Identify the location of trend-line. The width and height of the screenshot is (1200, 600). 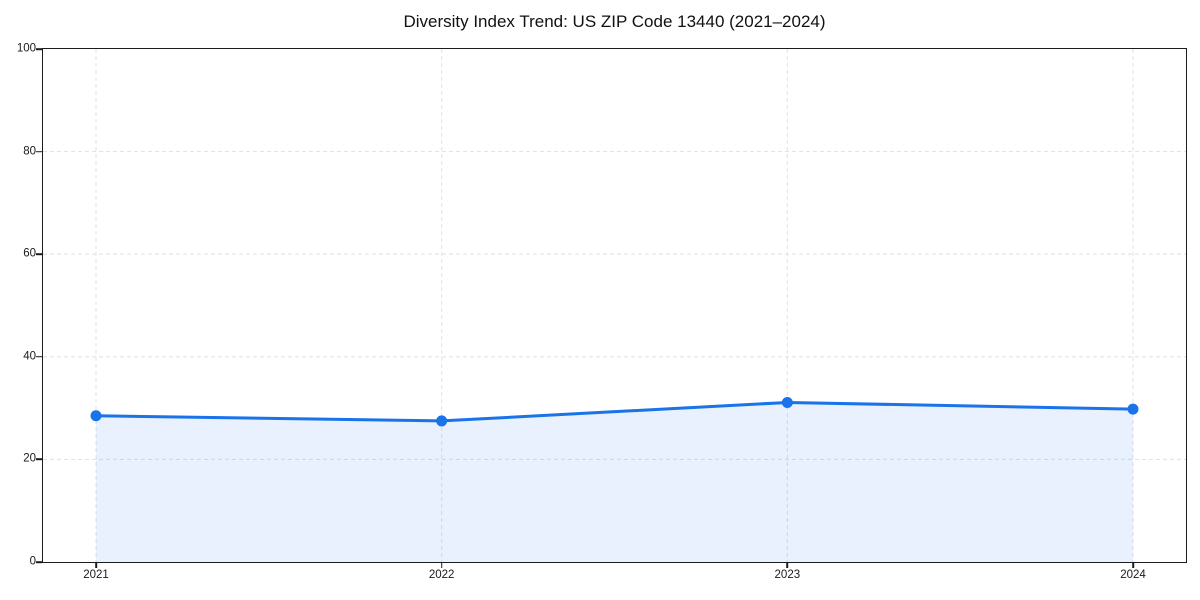
(614, 411).